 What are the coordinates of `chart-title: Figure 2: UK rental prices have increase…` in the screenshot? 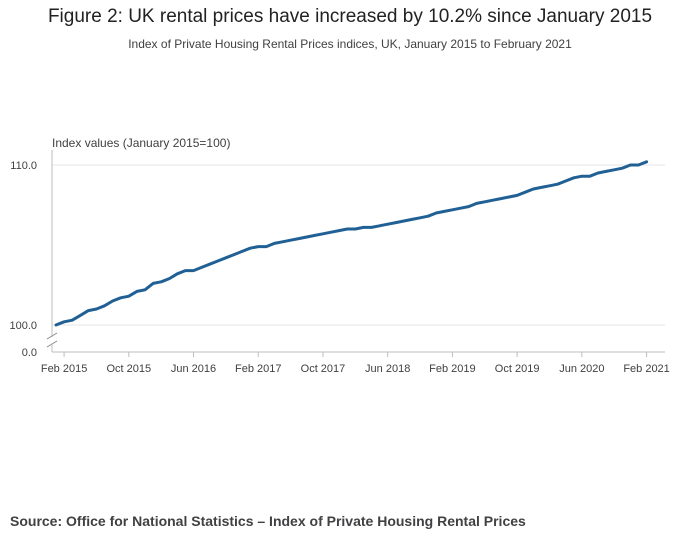 It's located at (350, 16).